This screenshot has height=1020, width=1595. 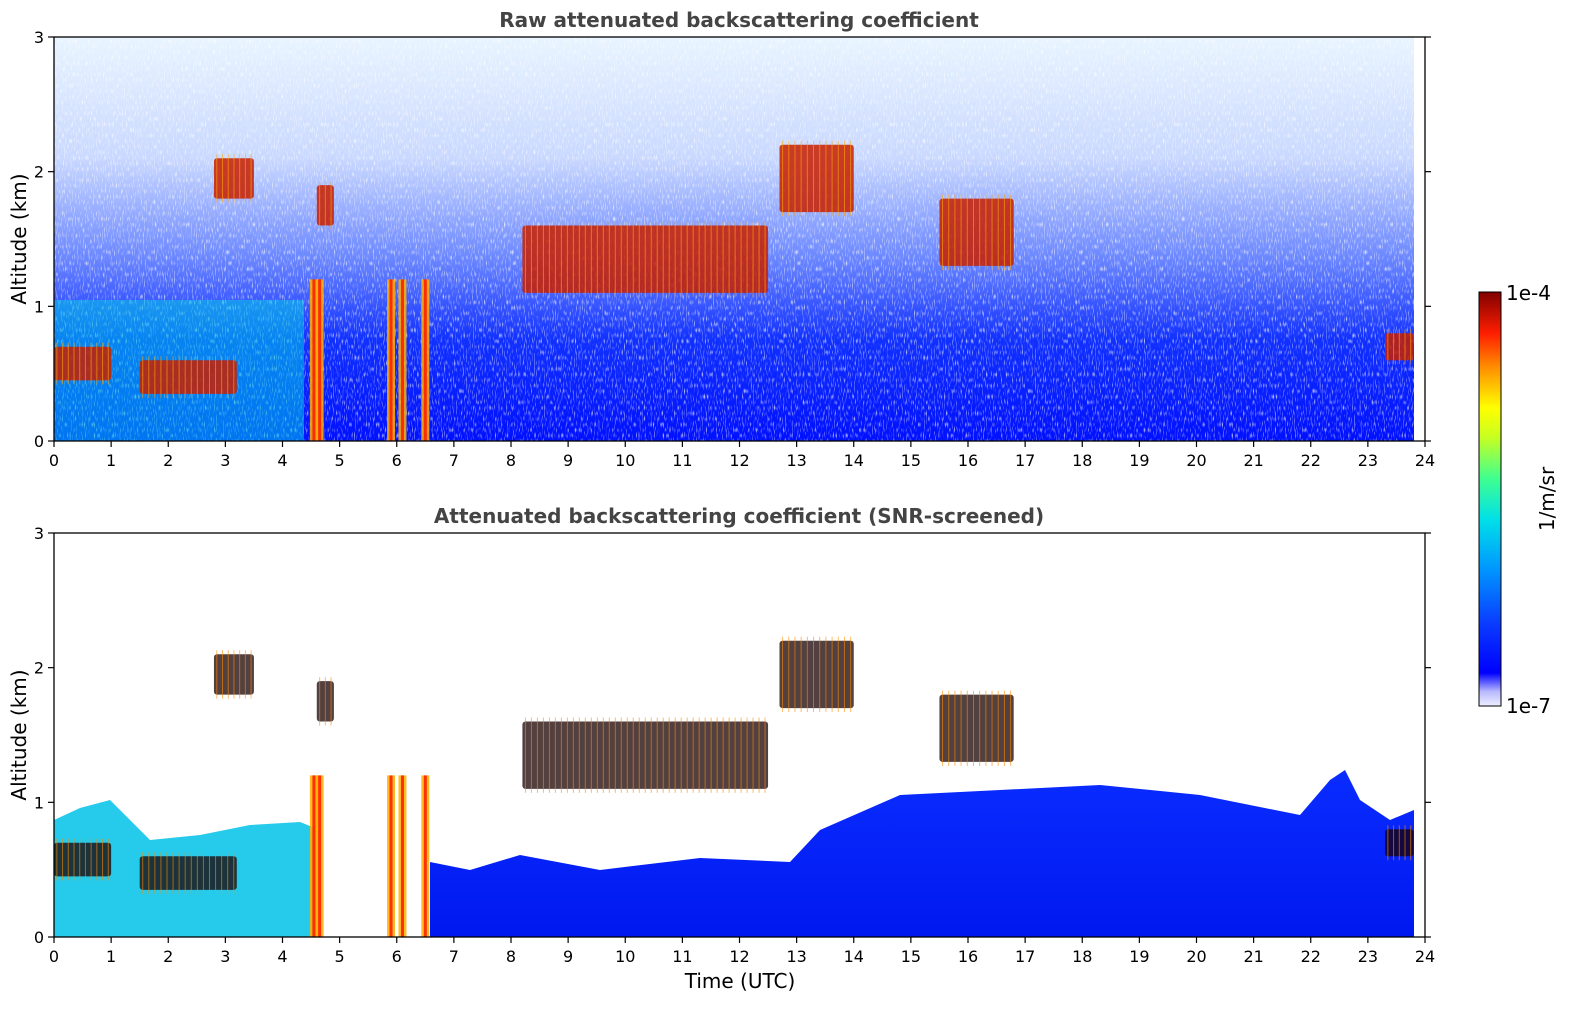 I want to click on colorbar-max-label: 1e-4, so click(x=1528, y=293).